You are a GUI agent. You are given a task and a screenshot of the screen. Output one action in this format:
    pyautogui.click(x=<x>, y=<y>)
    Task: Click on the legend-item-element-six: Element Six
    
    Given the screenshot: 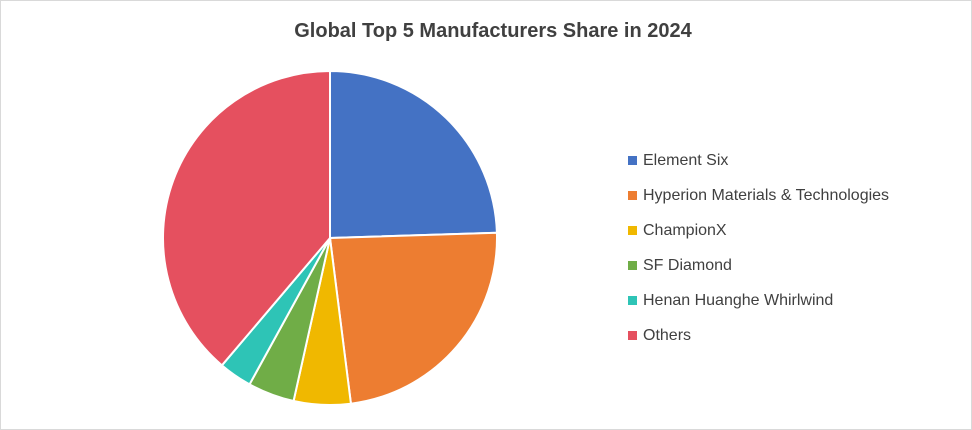 What is the action you would take?
    pyautogui.click(x=758, y=160)
    